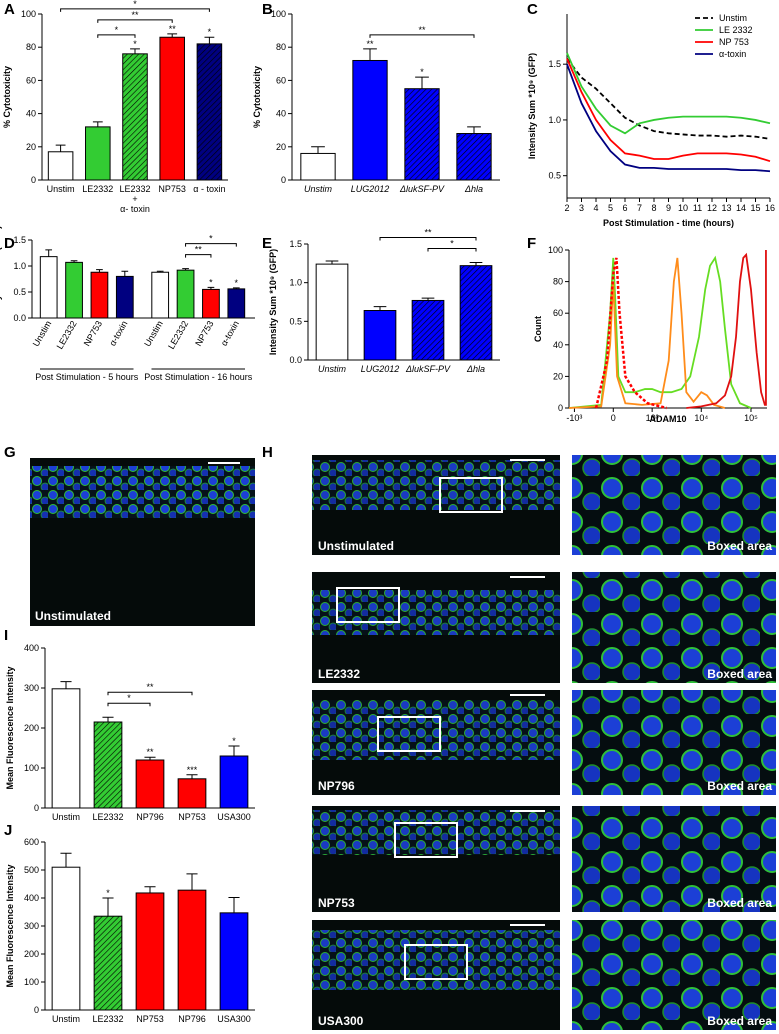 The width and height of the screenshot is (779, 1034). I want to click on x-tick-label: 3, so click(581, 208).